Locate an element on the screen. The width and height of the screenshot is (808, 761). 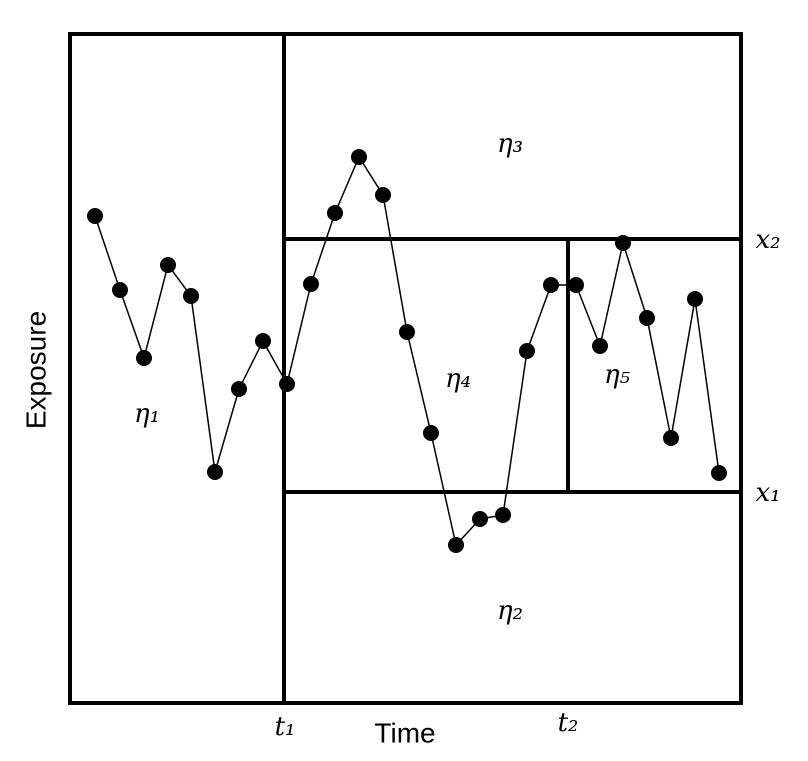
region-label: η₄ is located at coordinates (458, 379).